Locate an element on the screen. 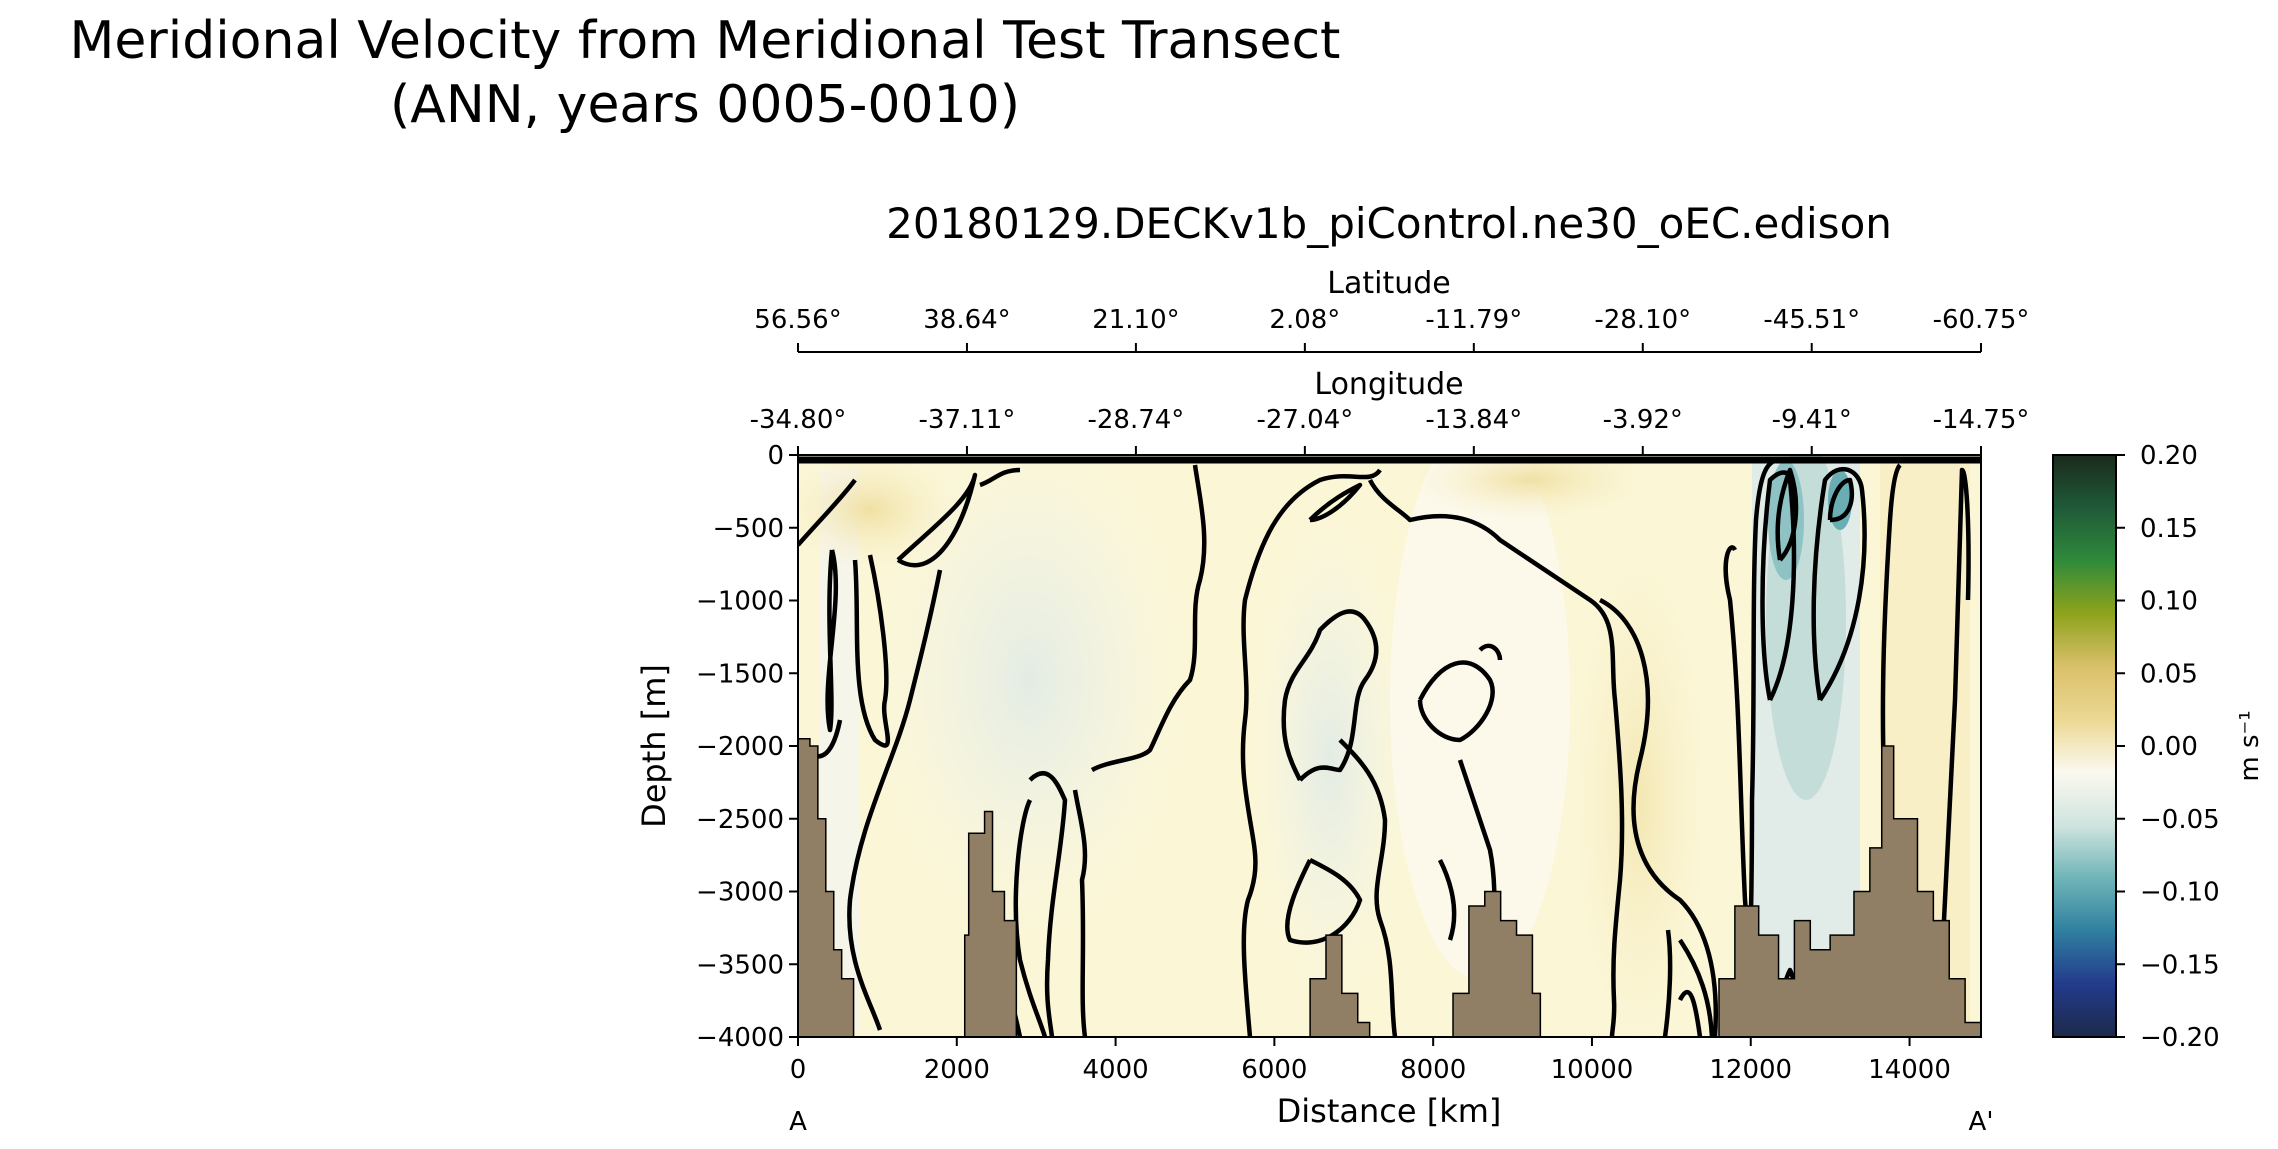  y-axis-ticks: 0 −500 −1000 −1500 −2000 −2500 −3000 −3500 −4000 is located at coordinates (747, 747).